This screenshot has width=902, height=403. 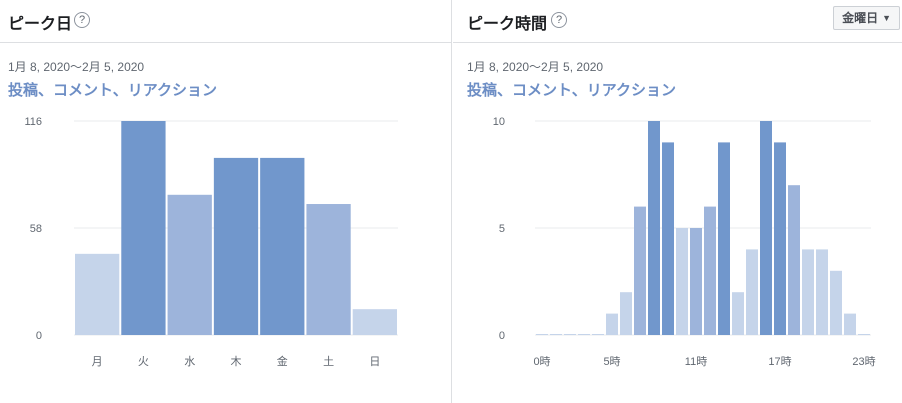 What do you see at coordinates (502, 229) in the screenshot?
I see `y-tick-label: 5` at bounding box center [502, 229].